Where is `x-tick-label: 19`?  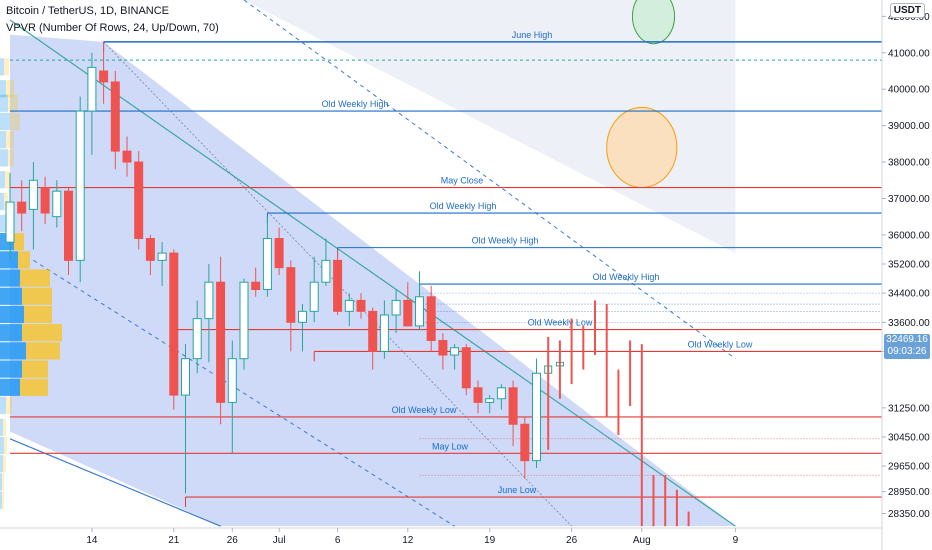
x-tick-label: 19 is located at coordinates (490, 540).